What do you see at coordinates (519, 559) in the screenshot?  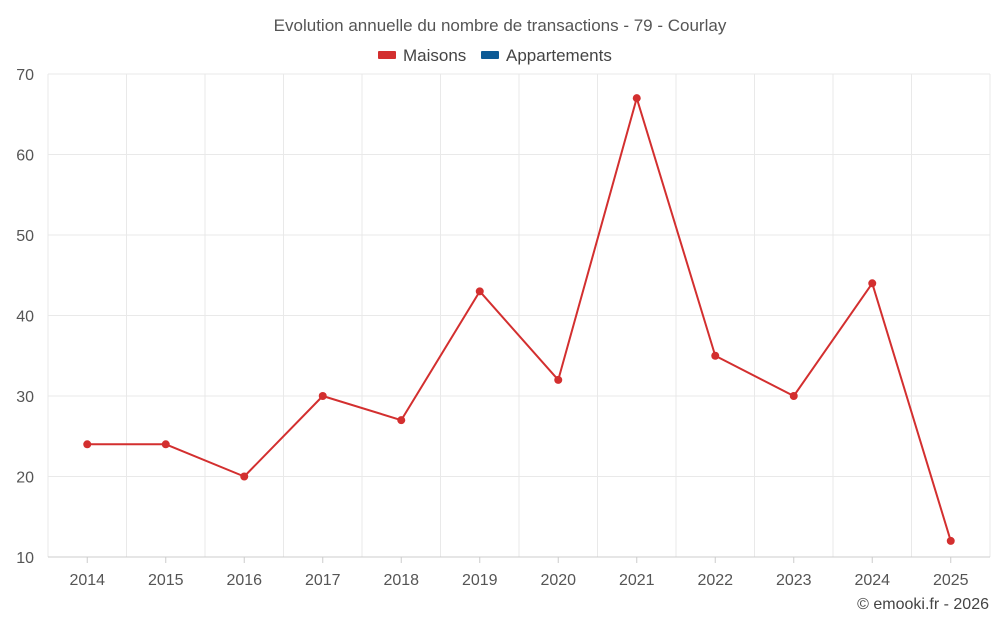 I see `axes` at bounding box center [519, 559].